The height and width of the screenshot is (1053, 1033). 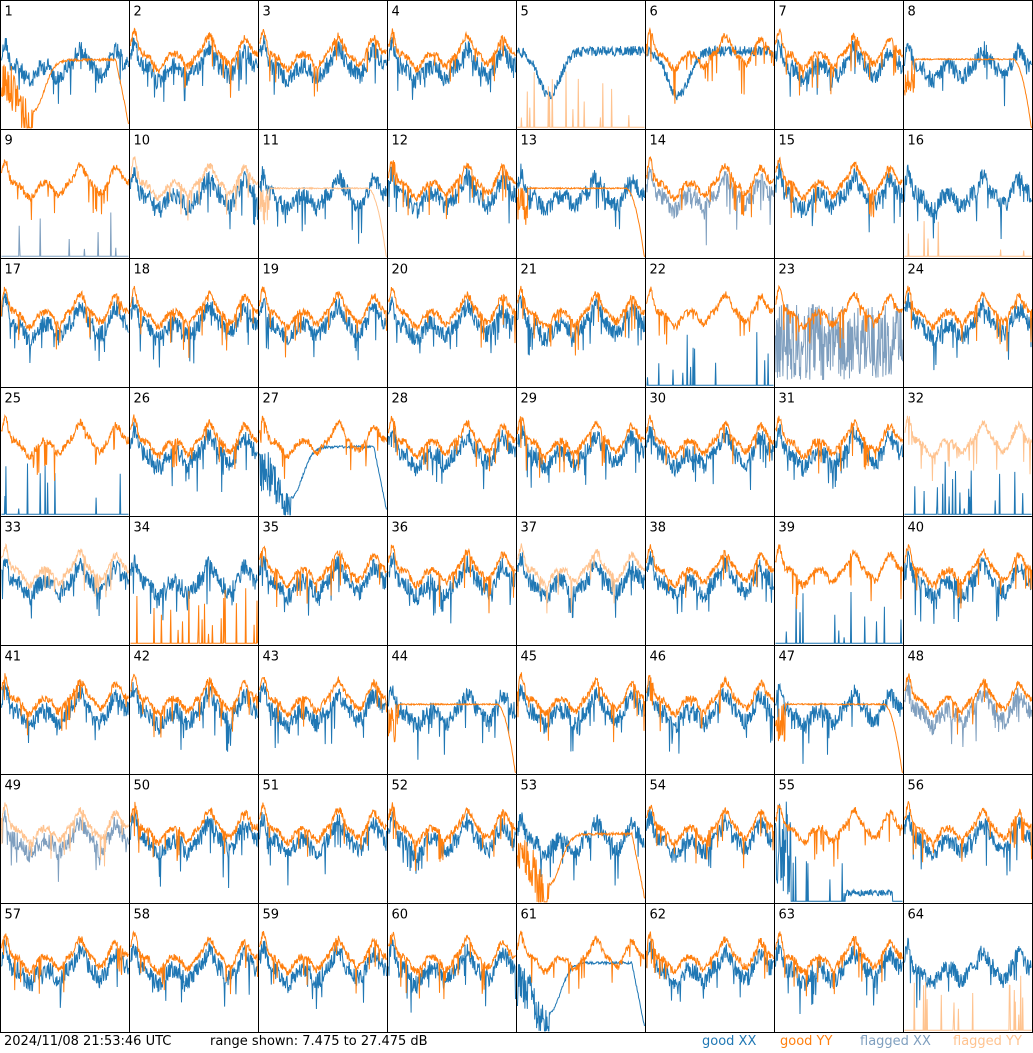 What do you see at coordinates (142, 399) in the screenshot?
I see `panel-label: 26` at bounding box center [142, 399].